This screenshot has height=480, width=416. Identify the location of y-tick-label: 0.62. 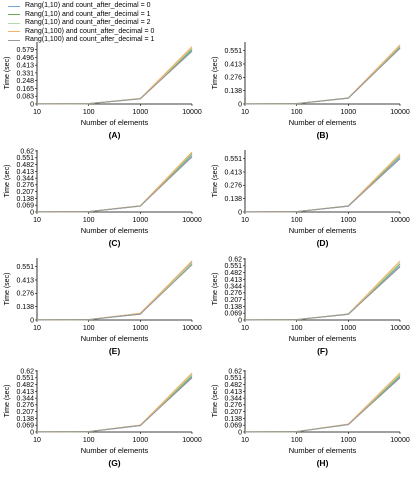
(235, 259).